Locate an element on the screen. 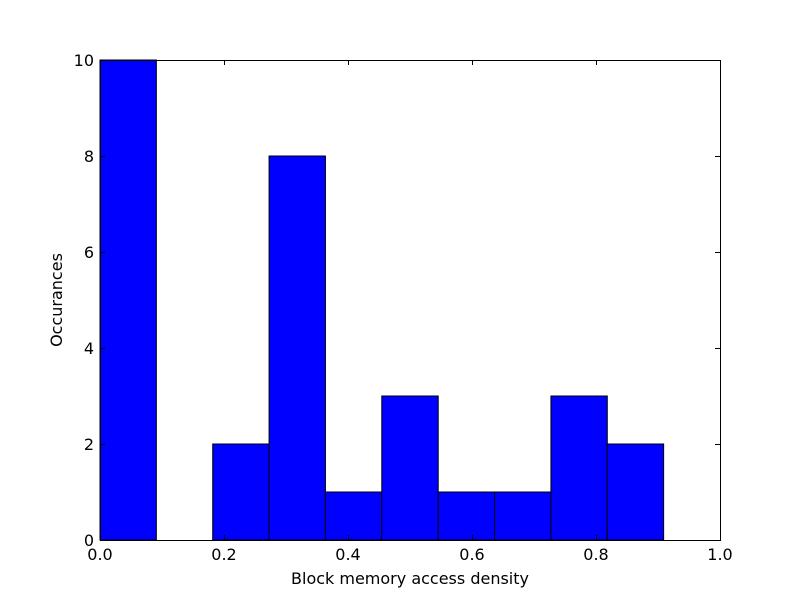 The height and width of the screenshot is (604, 800). x-tick-label-0: 0.0 is located at coordinates (99, 554).